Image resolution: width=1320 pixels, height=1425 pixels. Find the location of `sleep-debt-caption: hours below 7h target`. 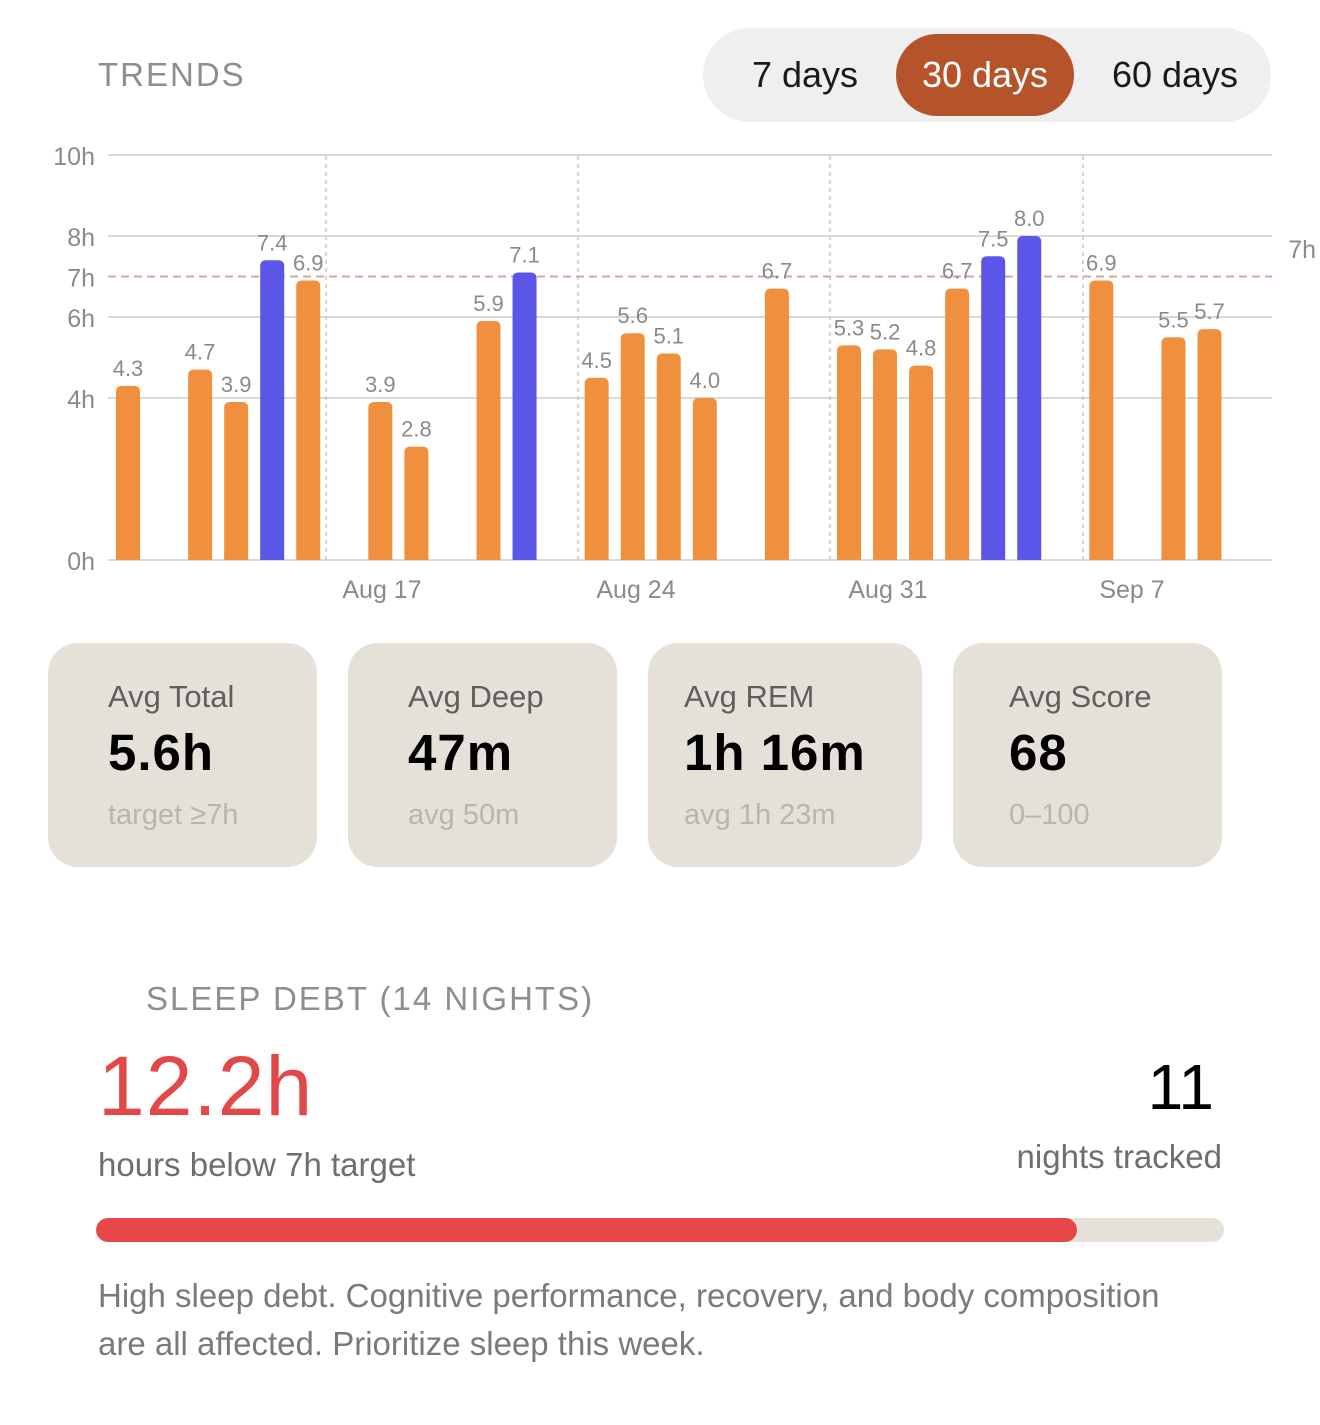

sleep-debt-caption: hours below 7h target is located at coordinates (257, 1164).